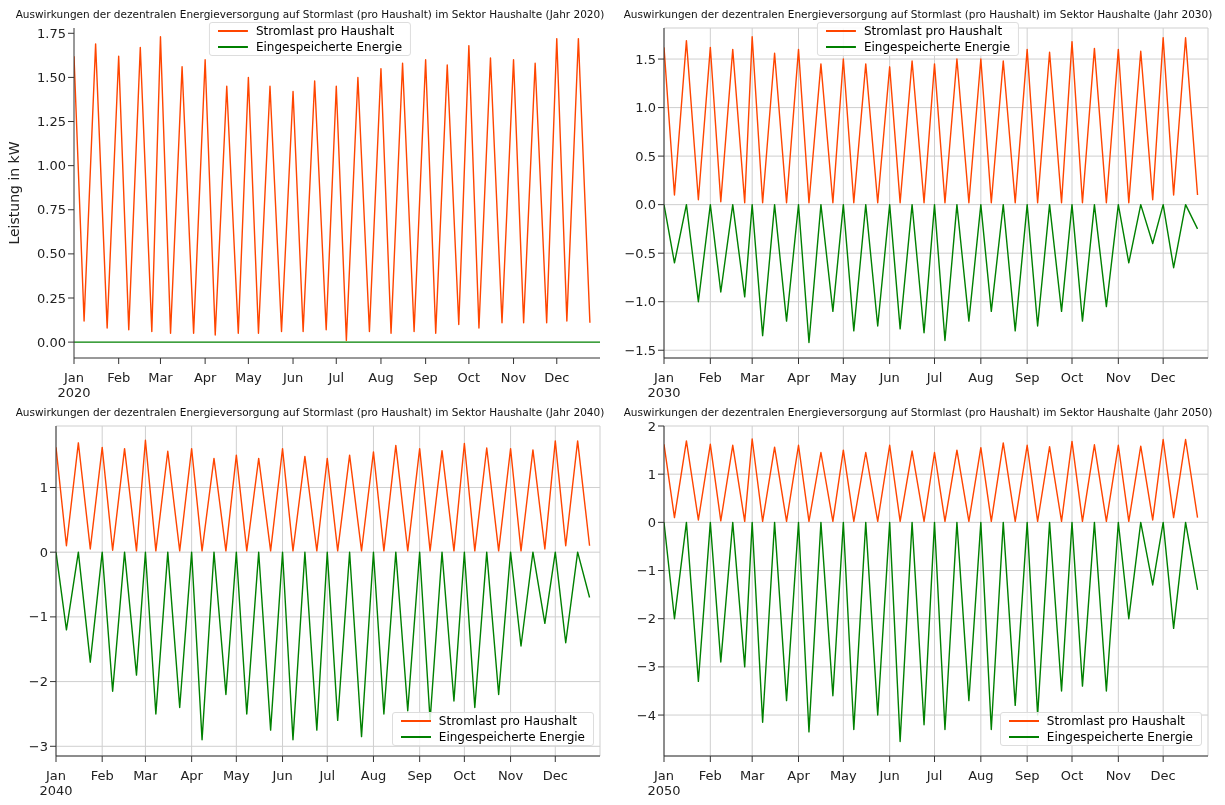 The height and width of the screenshot is (805, 1225). What do you see at coordinates (56, 782) in the screenshot?
I see `x-tick-label: Jan 2040` at bounding box center [56, 782].